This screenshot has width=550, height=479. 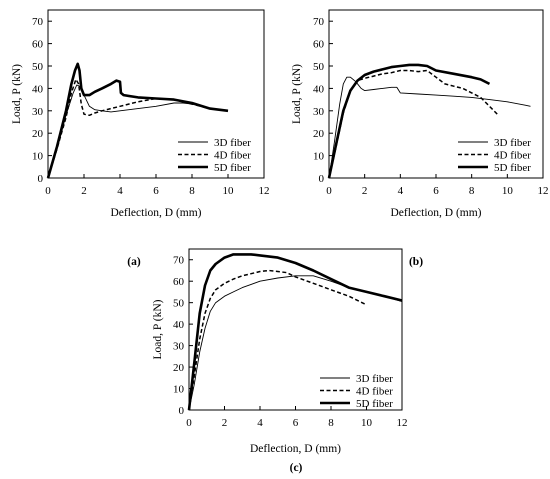 What do you see at coordinates (416, 262) in the screenshot?
I see `panel-label: (b)` at bounding box center [416, 262].